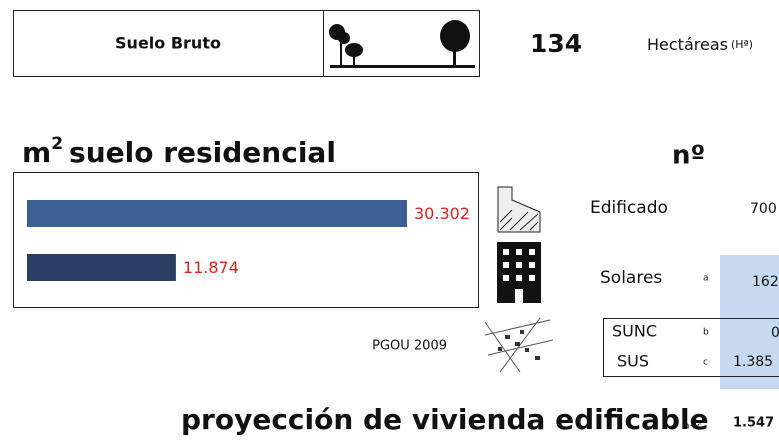 Image resolution: width=779 pixels, height=443 pixels. Describe the element at coordinates (402, 44) in the screenshot. I see `trees-icon` at that location.